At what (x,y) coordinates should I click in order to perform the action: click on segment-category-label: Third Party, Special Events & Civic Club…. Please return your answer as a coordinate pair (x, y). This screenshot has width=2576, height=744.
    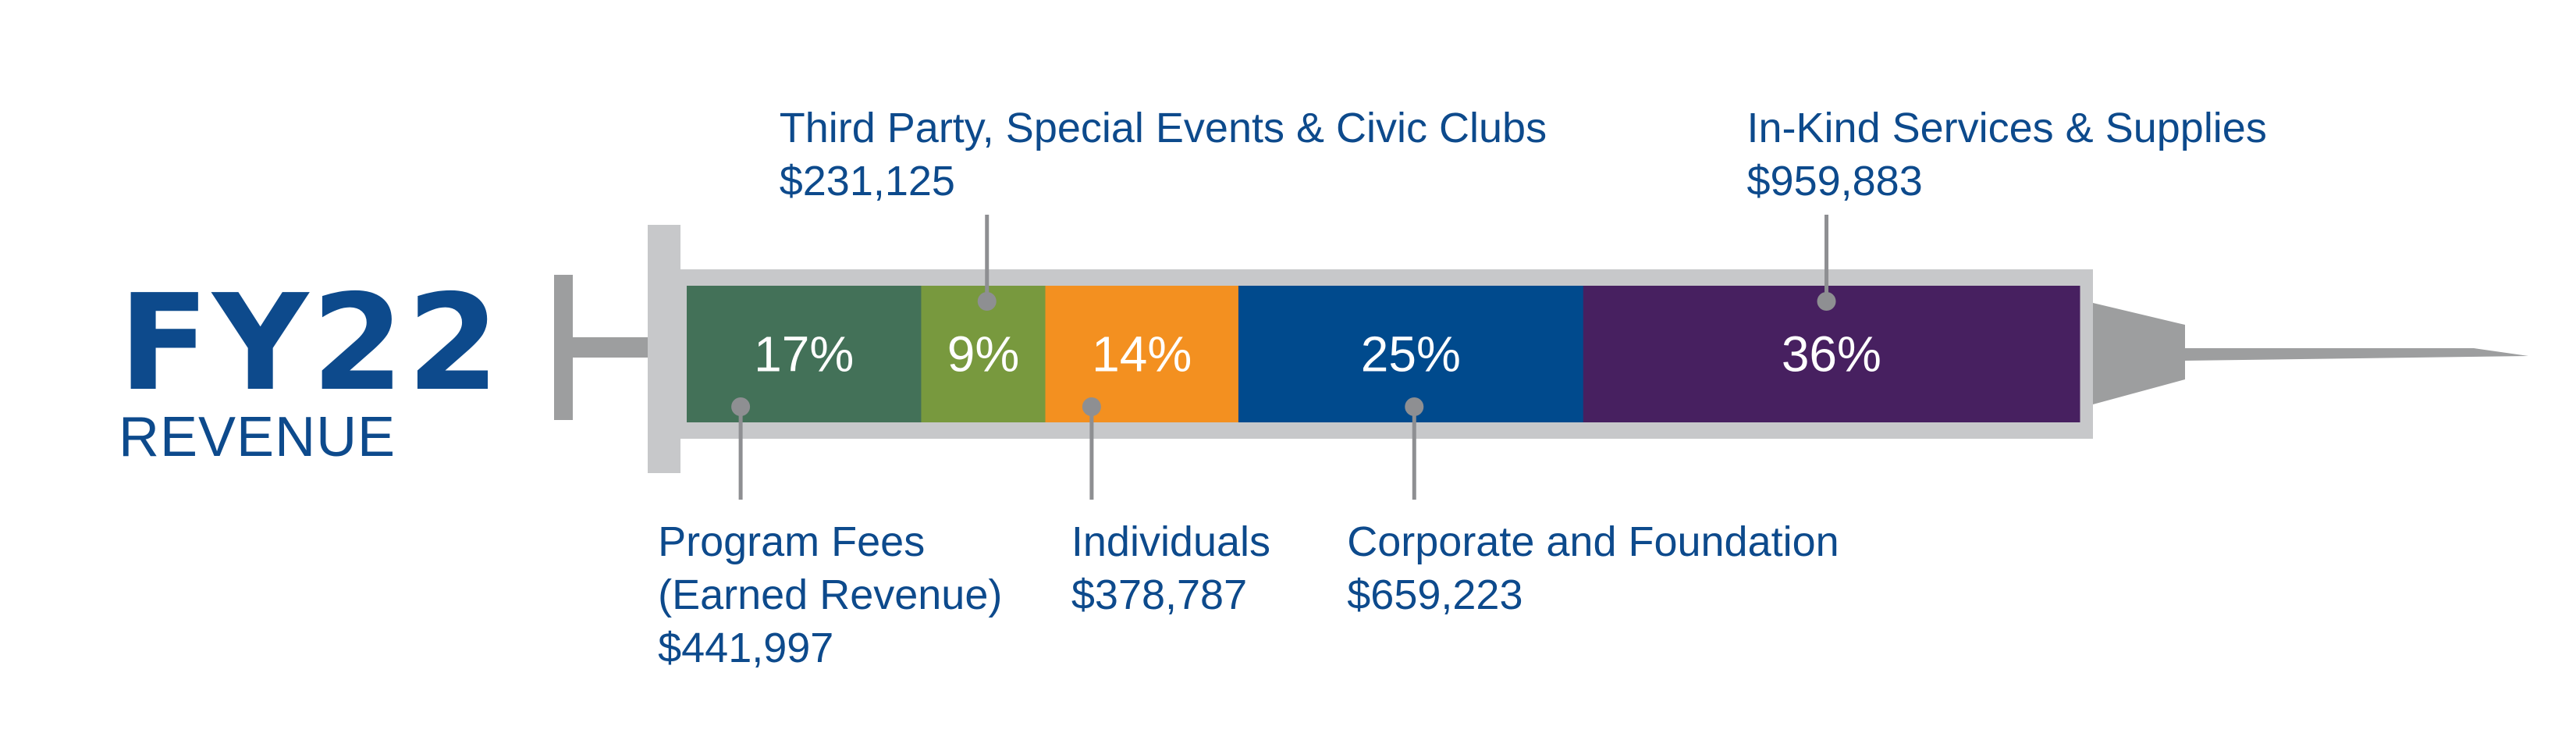
    Looking at the image, I should click on (1163, 128).